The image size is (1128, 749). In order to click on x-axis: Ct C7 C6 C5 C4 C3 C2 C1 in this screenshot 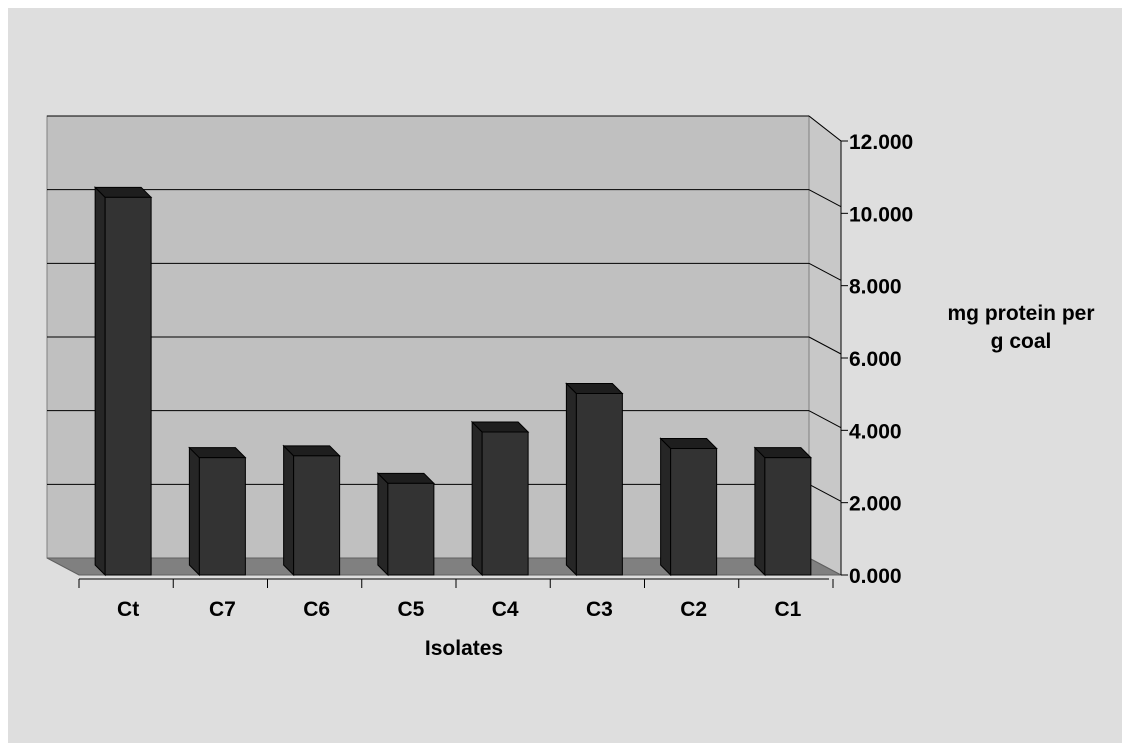, I will do `click(456, 599)`.